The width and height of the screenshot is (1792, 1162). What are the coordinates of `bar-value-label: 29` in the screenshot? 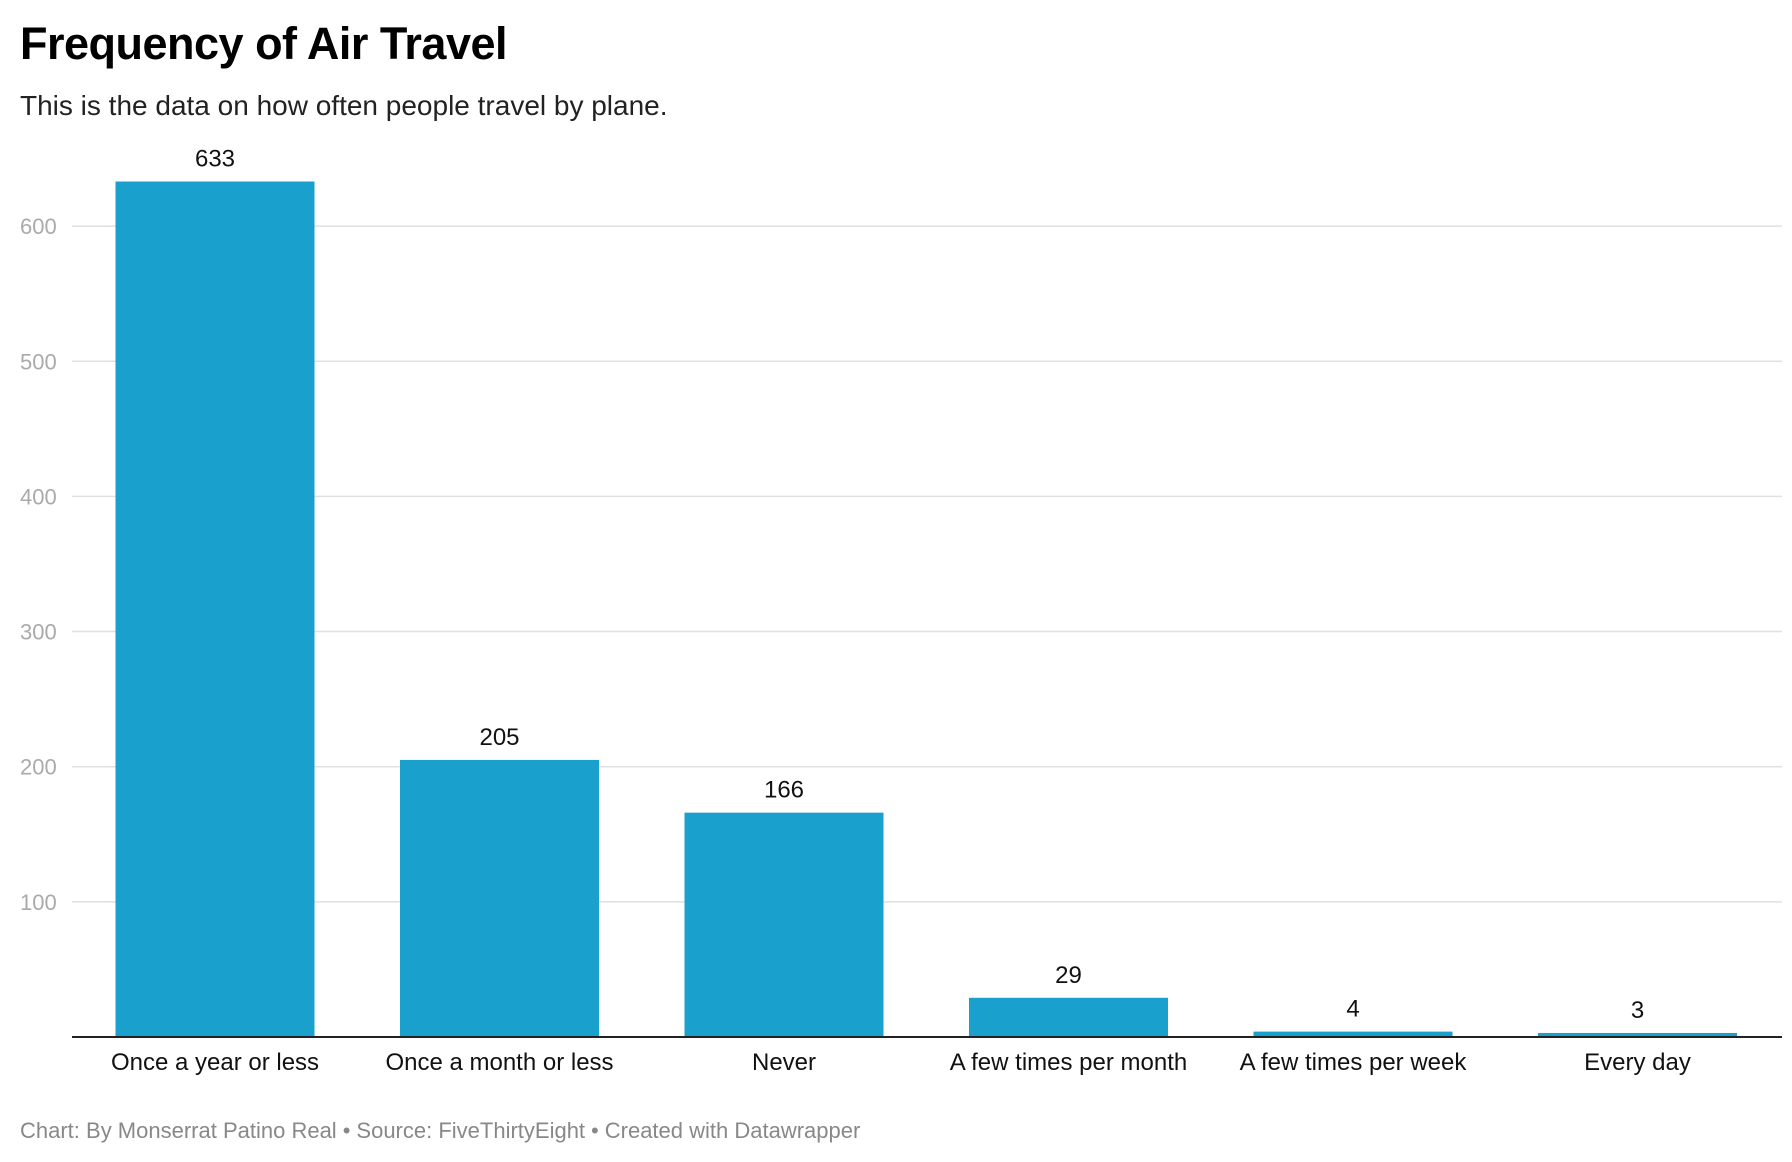 It's located at (1068, 975).